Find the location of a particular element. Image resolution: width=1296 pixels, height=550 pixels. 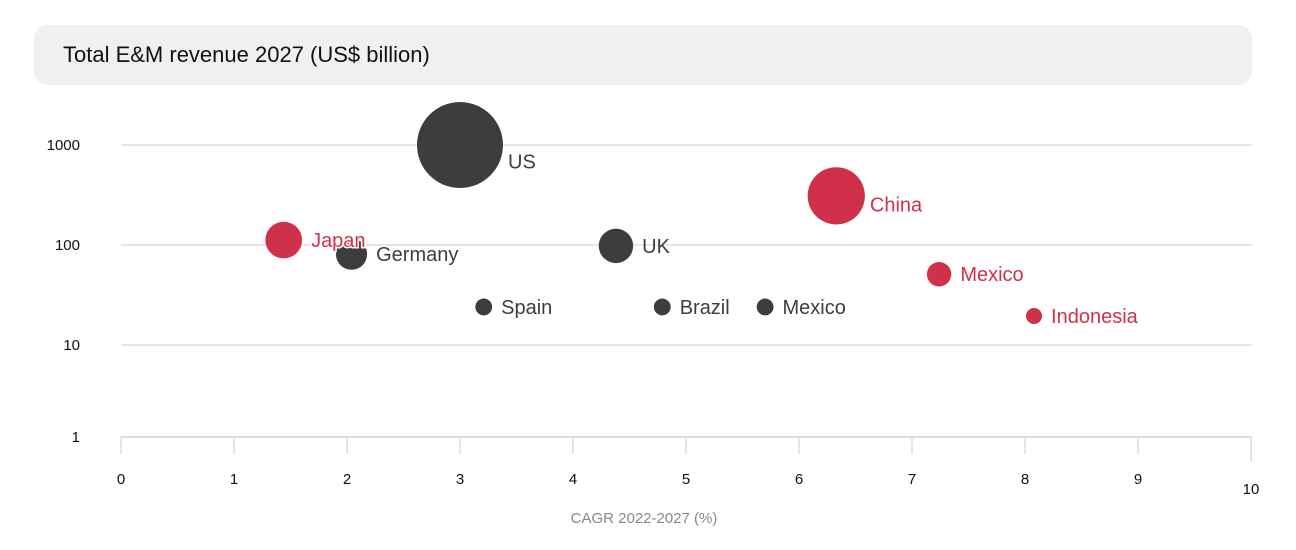

bubble-label: Spain is located at coordinates (526, 308).